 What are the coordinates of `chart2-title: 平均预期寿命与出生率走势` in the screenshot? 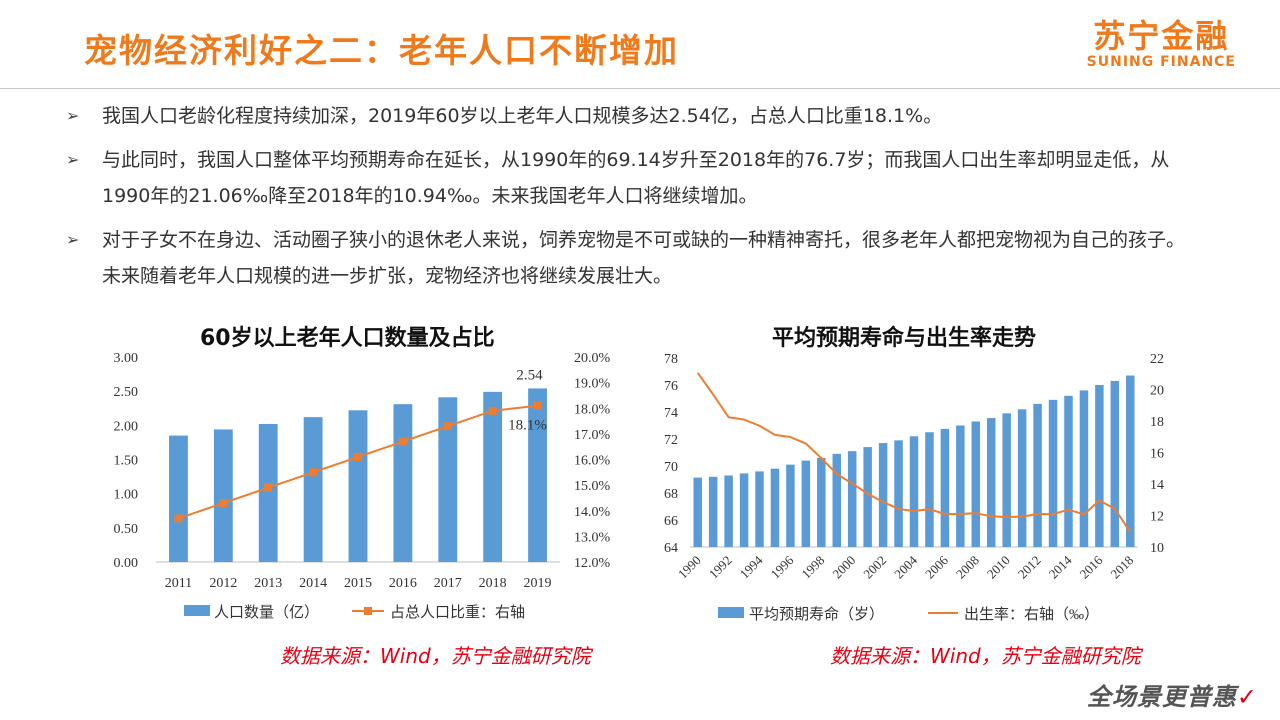 It's located at (904, 338).